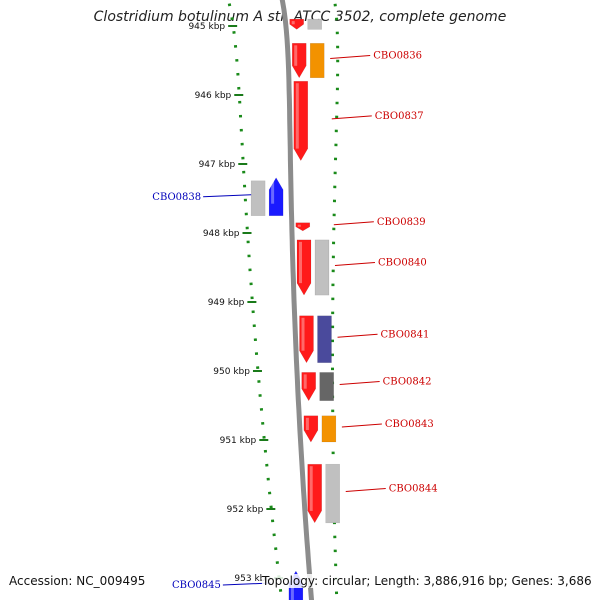 The width and height of the screenshot is (600, 600). I want to click on gene-label: CBO0838, so click(176, 197).